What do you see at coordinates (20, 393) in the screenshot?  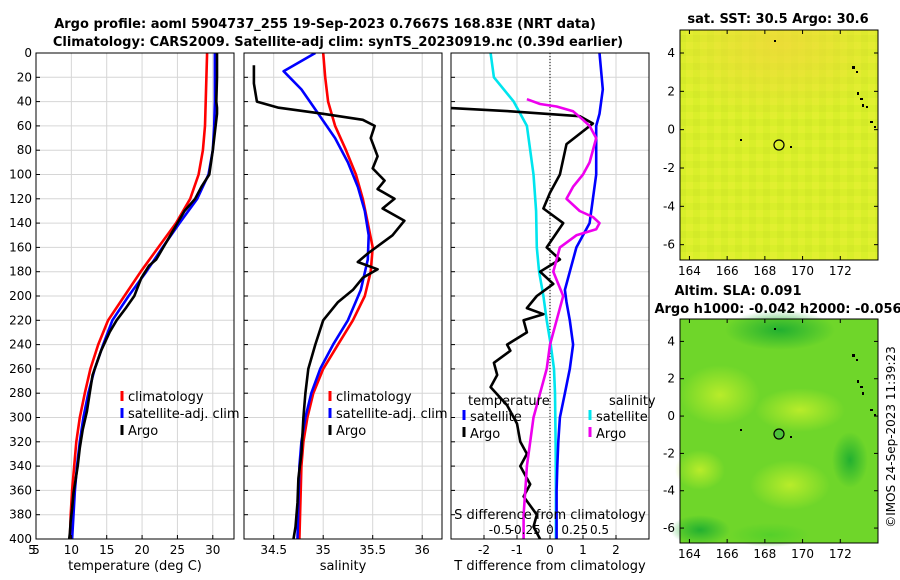 I see `y-tick-label: 280` at bounding box center [20, 393].